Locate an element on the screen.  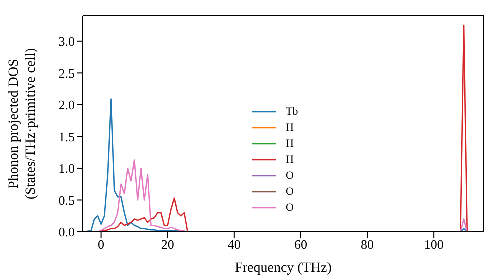
x-tick-label: 100 is located at coordinates (434, 244).